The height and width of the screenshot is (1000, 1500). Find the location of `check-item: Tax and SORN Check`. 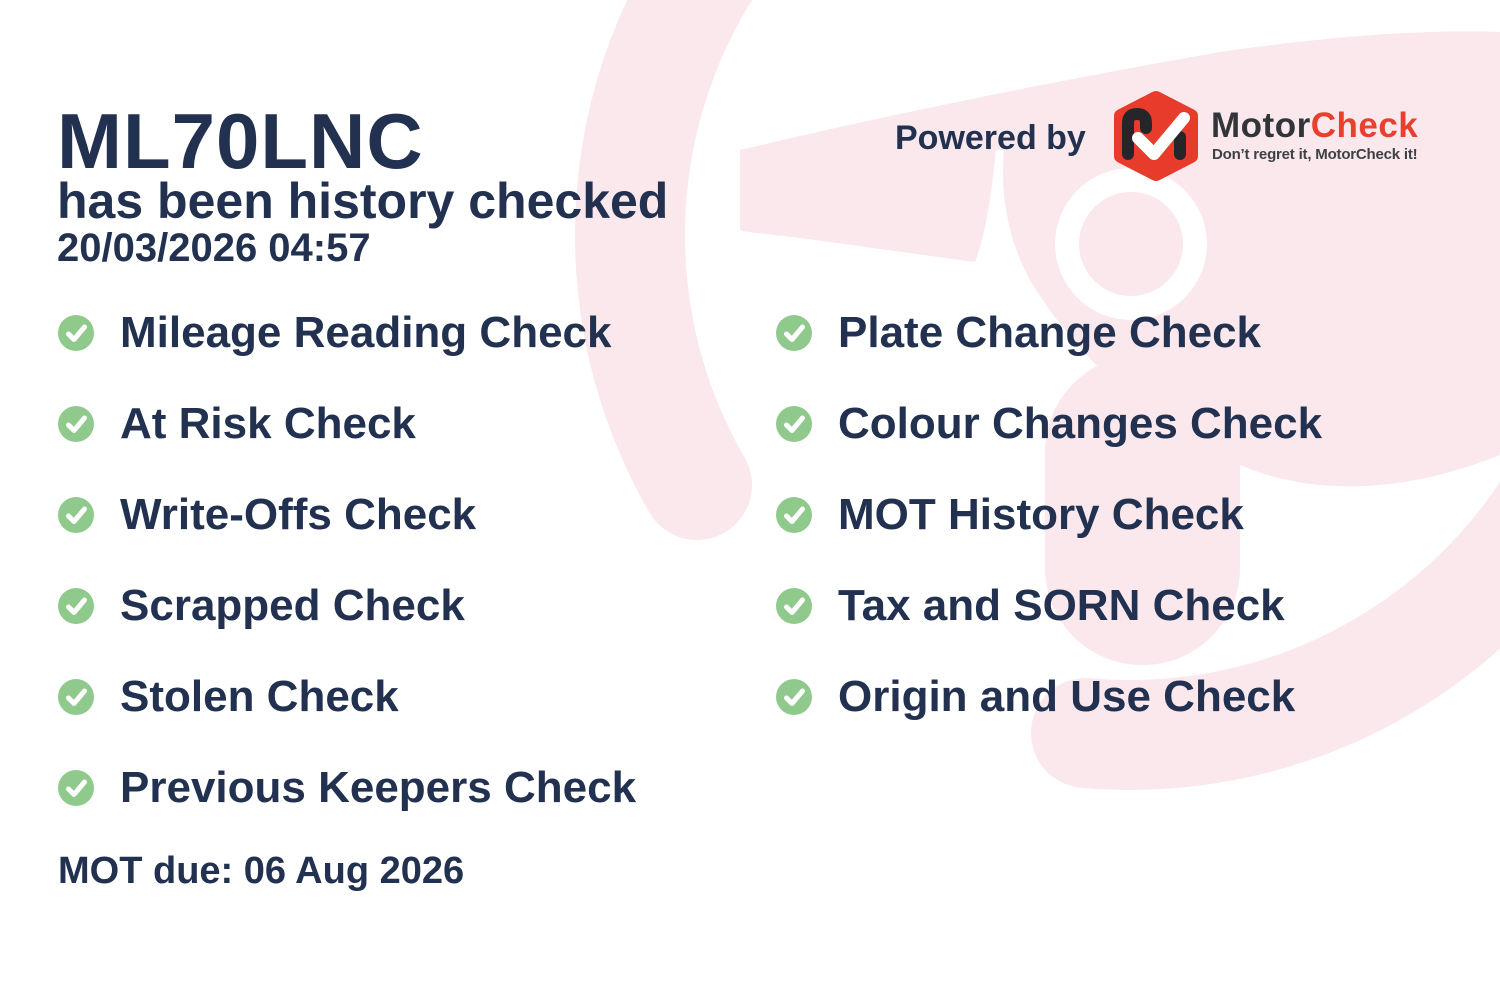

check-item: Tax and SORN Check is located at coordinates (1049, 606).